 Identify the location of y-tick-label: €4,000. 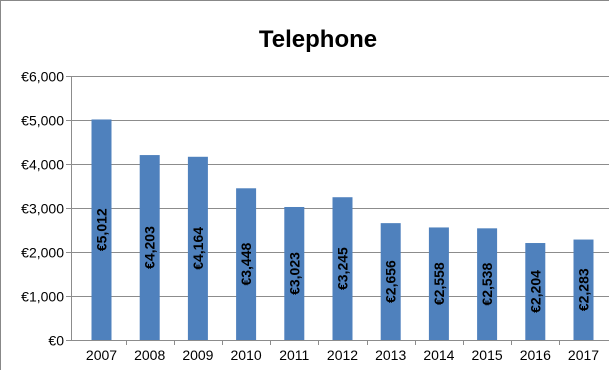
(42, 165).